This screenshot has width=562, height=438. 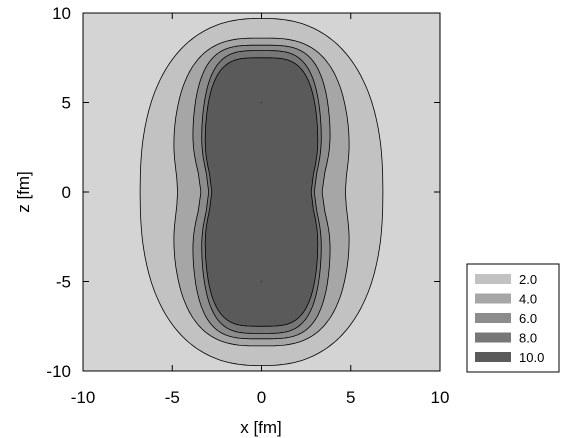 What do you see at coordinates (528, 299) in the screenshot?
I see `legend-label: 4.0` at bounding box center [528, 299].